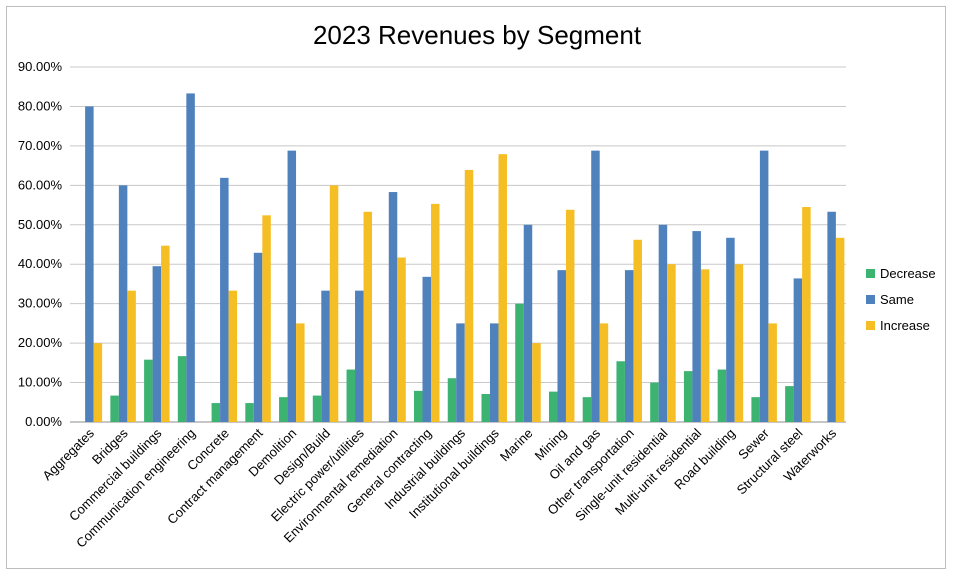 The image size is (954, 577). Describe the element at coordinates (870, 273) in the screenshot. I see `legend-swatch-decrease` at that location.